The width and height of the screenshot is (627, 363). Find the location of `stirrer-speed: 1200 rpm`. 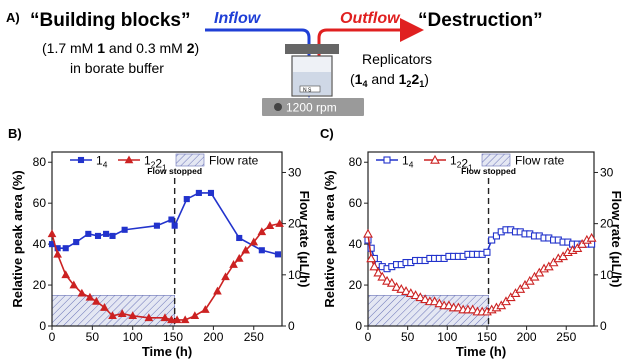

stirrer-speed: 1200 rpm is located at coordinates (311, 108).